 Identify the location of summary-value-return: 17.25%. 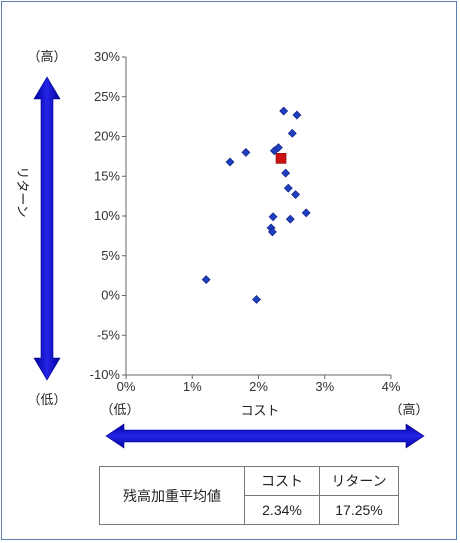
(359, 510).